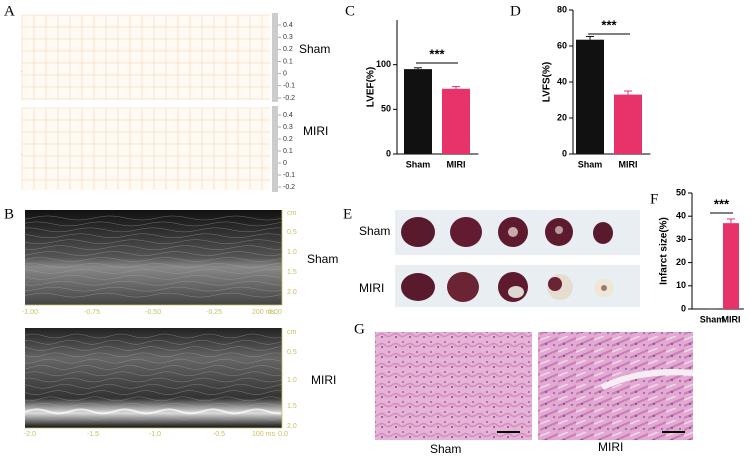 This screenshot has height=458, width=750. I want to click on echo-x-tick: -1.0, so click(155, 434).